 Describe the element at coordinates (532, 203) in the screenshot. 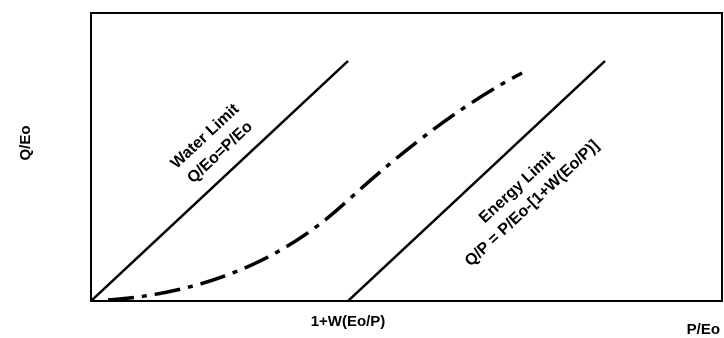

I see `energy-limit-equation: Q/P = P/Eo-[1+W(Eo/P)]` at that location.